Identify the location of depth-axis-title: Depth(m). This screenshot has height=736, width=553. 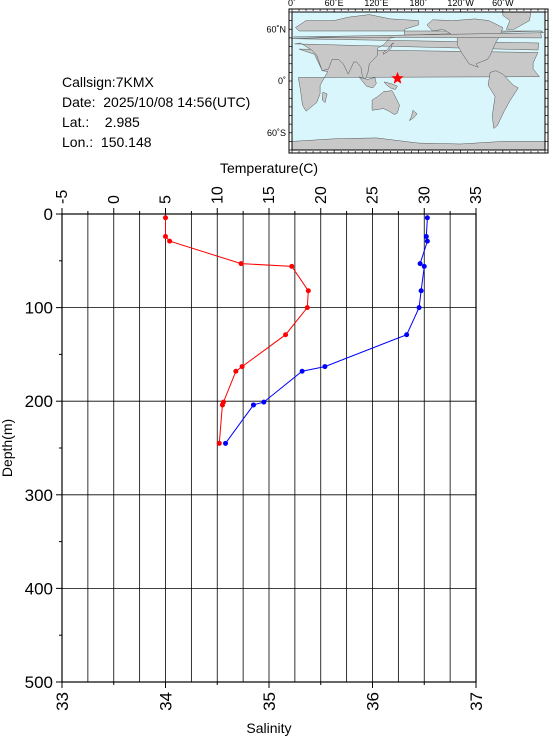
(7, 448).